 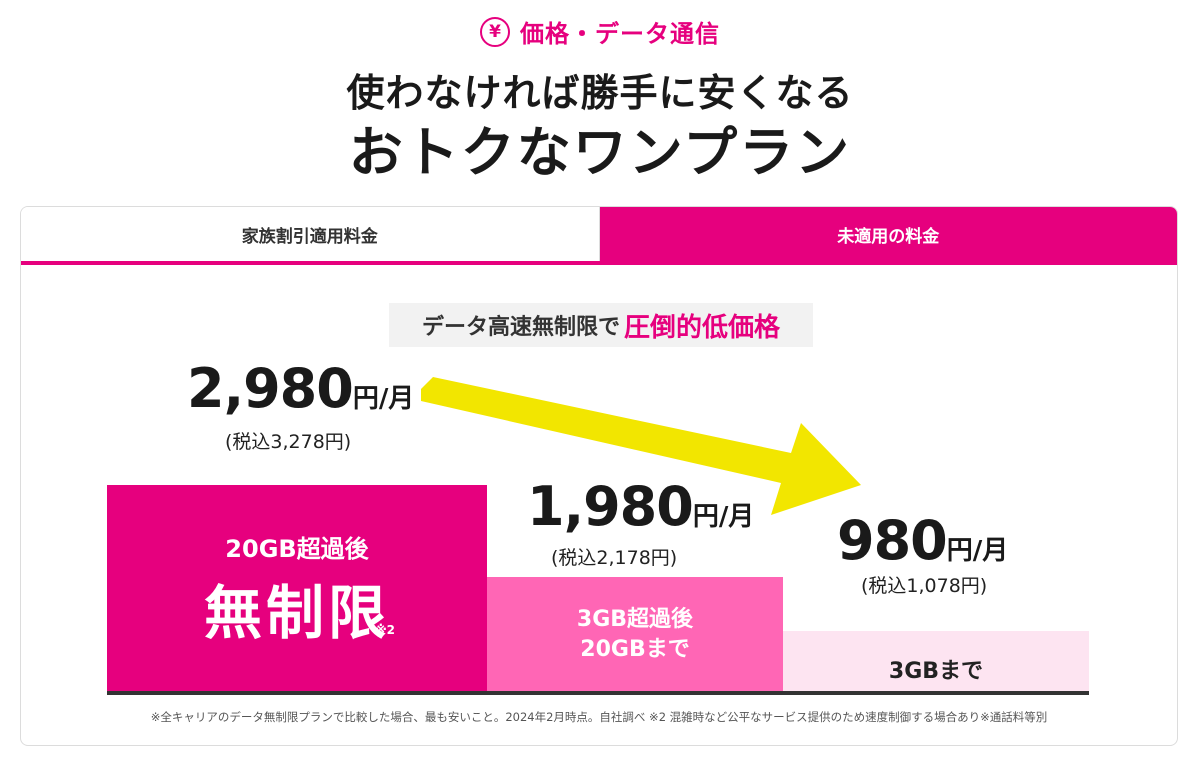 What do you see at coordinates (600, 93) in the screenshot?
I see `headline-line1: 使わなければ勝手に安くなる` at bounding box center [600, 93].